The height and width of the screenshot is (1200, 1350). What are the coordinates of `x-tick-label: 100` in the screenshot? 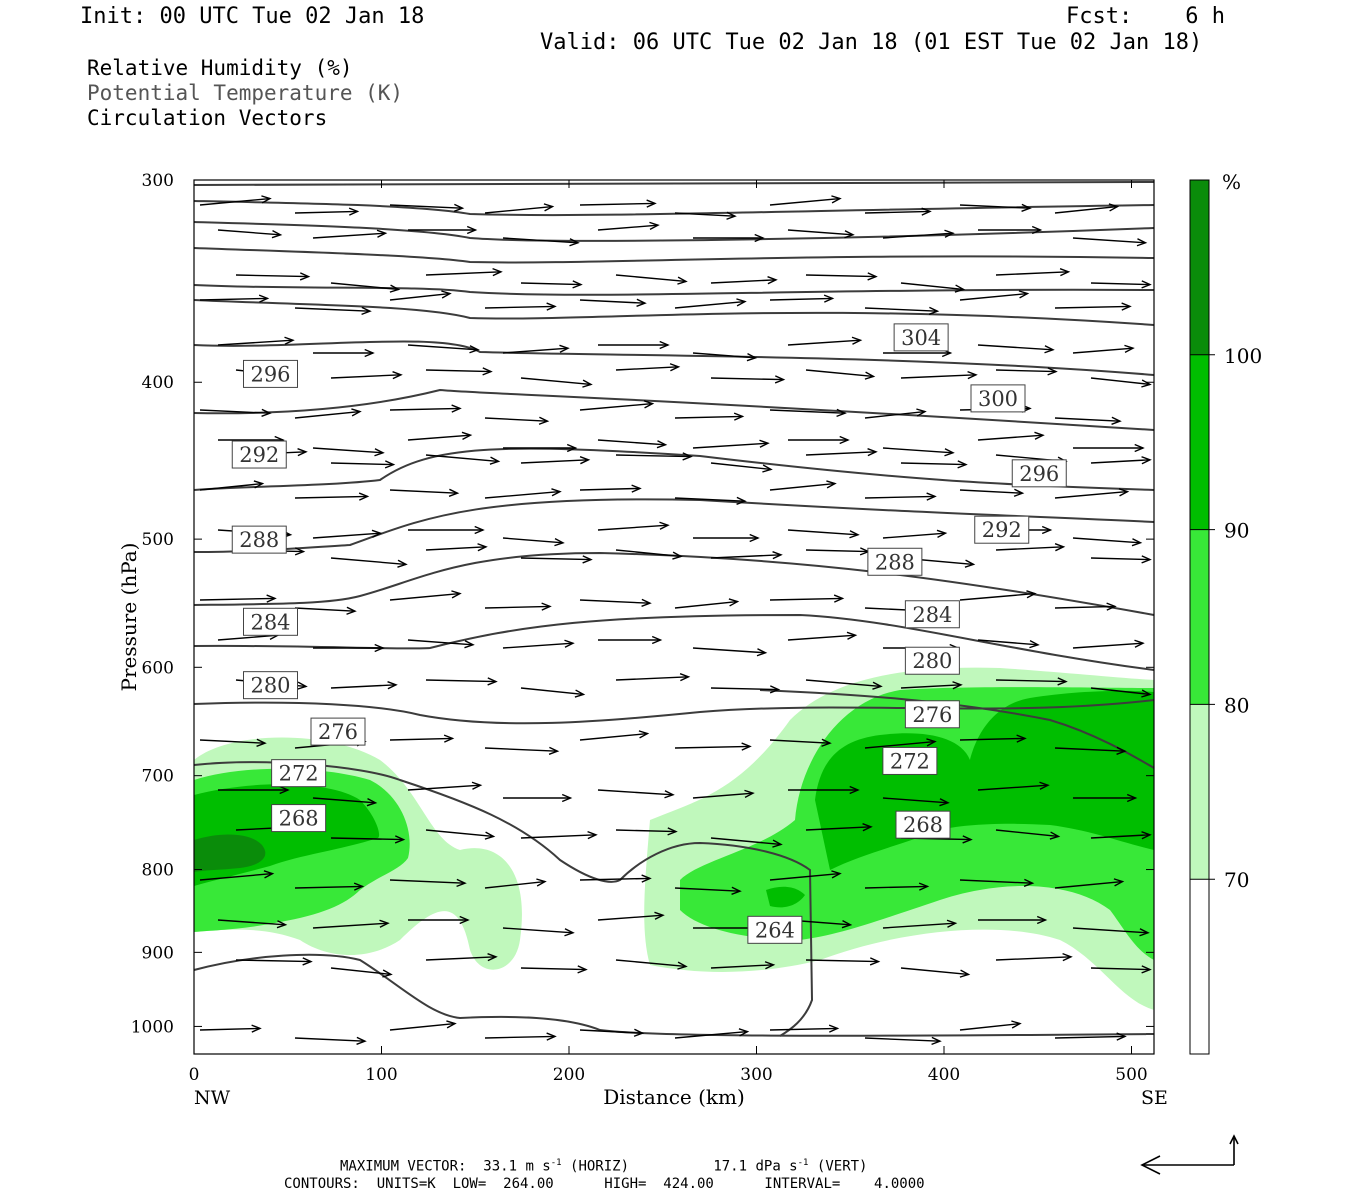 It's located at (381, 1075).